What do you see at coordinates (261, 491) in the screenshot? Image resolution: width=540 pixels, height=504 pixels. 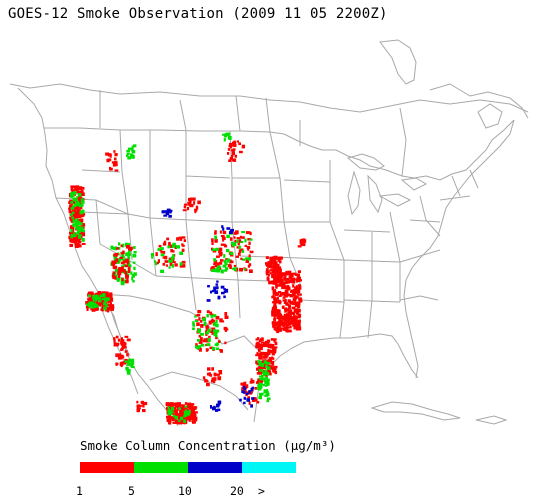 I see `legend-tick-more: >` at bounding box center [261, 491].